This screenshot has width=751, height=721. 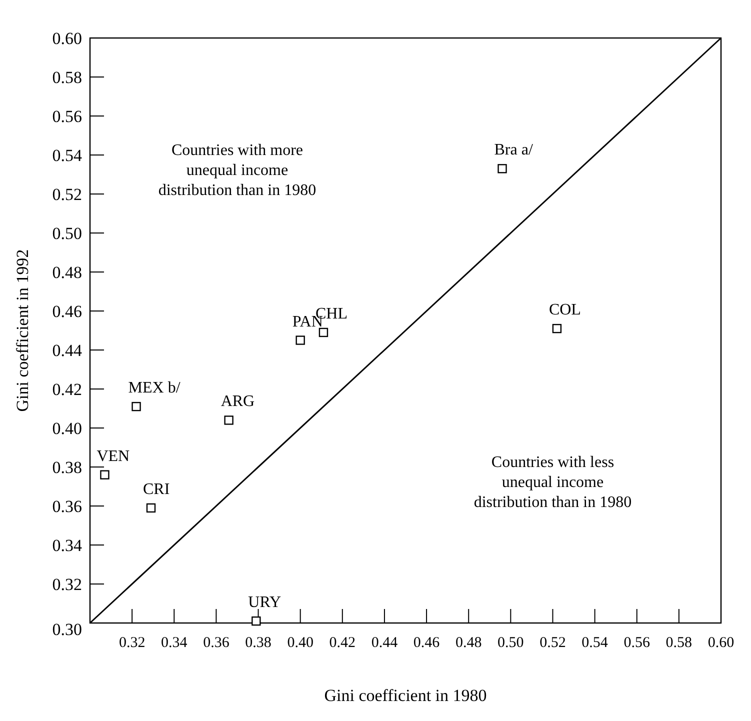 I want to click on x-axis-title: Gini coefficient in 1980, so click(x=405, y=695).